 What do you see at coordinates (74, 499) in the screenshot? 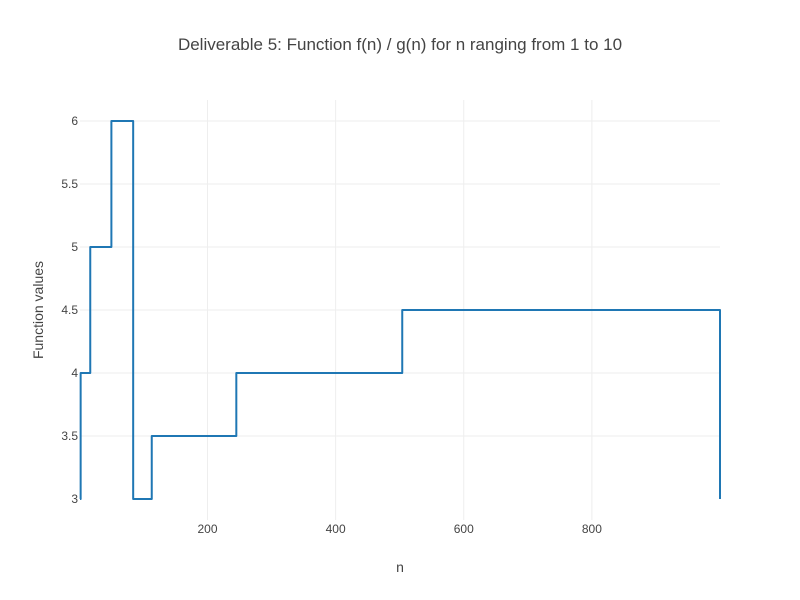
I see `y-tick-label: 3` at bounding box center [74, 499].